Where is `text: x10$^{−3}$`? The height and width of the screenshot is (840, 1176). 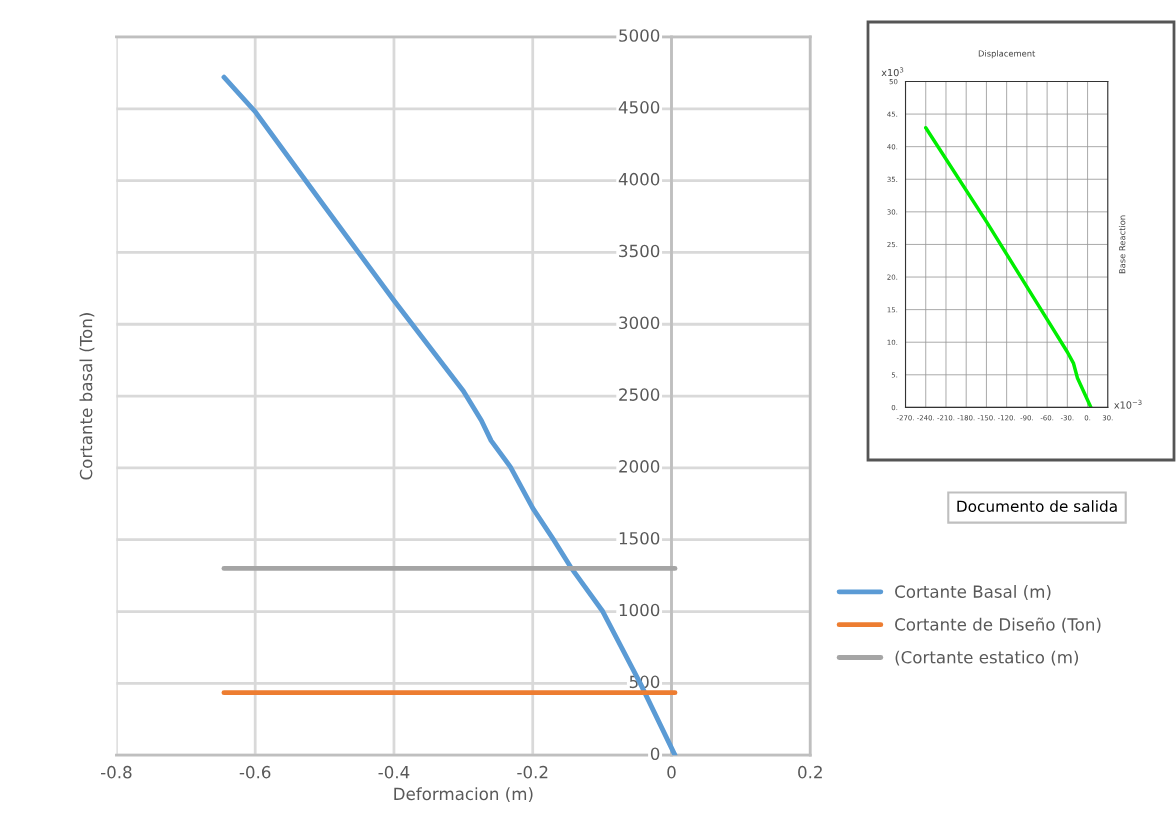
text: x10$^{−3}$ is located at coordinates (1128, 404).